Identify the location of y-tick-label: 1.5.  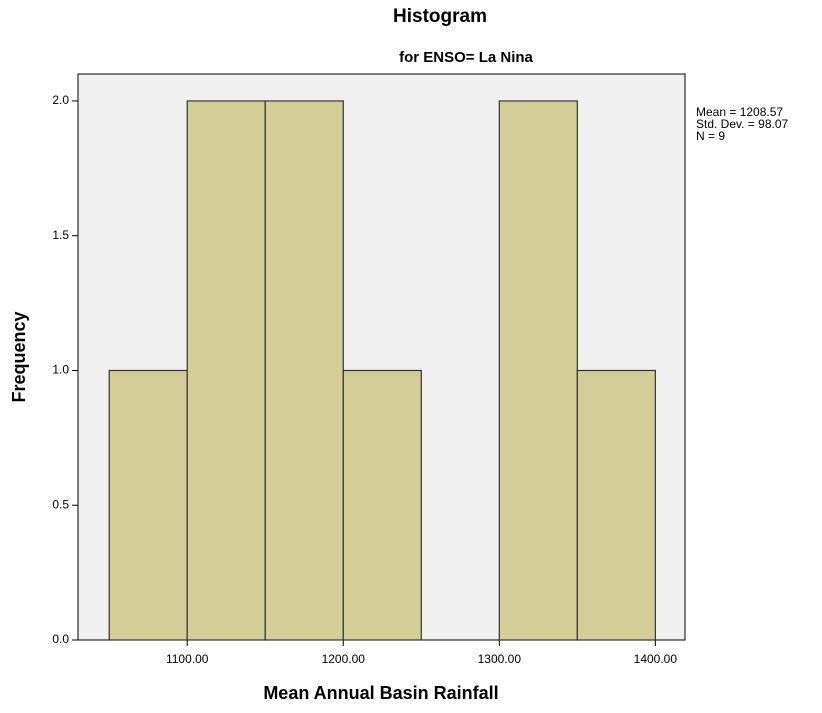
(60, 235).